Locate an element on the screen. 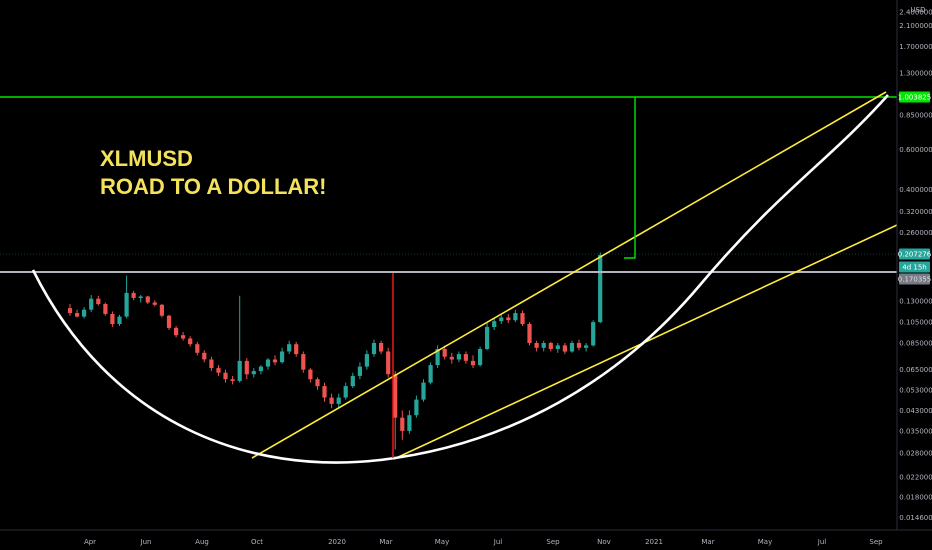 This screenshot has width=932, height=550. price-tag-label: 0.170355 is located at coordinates (914, 280).